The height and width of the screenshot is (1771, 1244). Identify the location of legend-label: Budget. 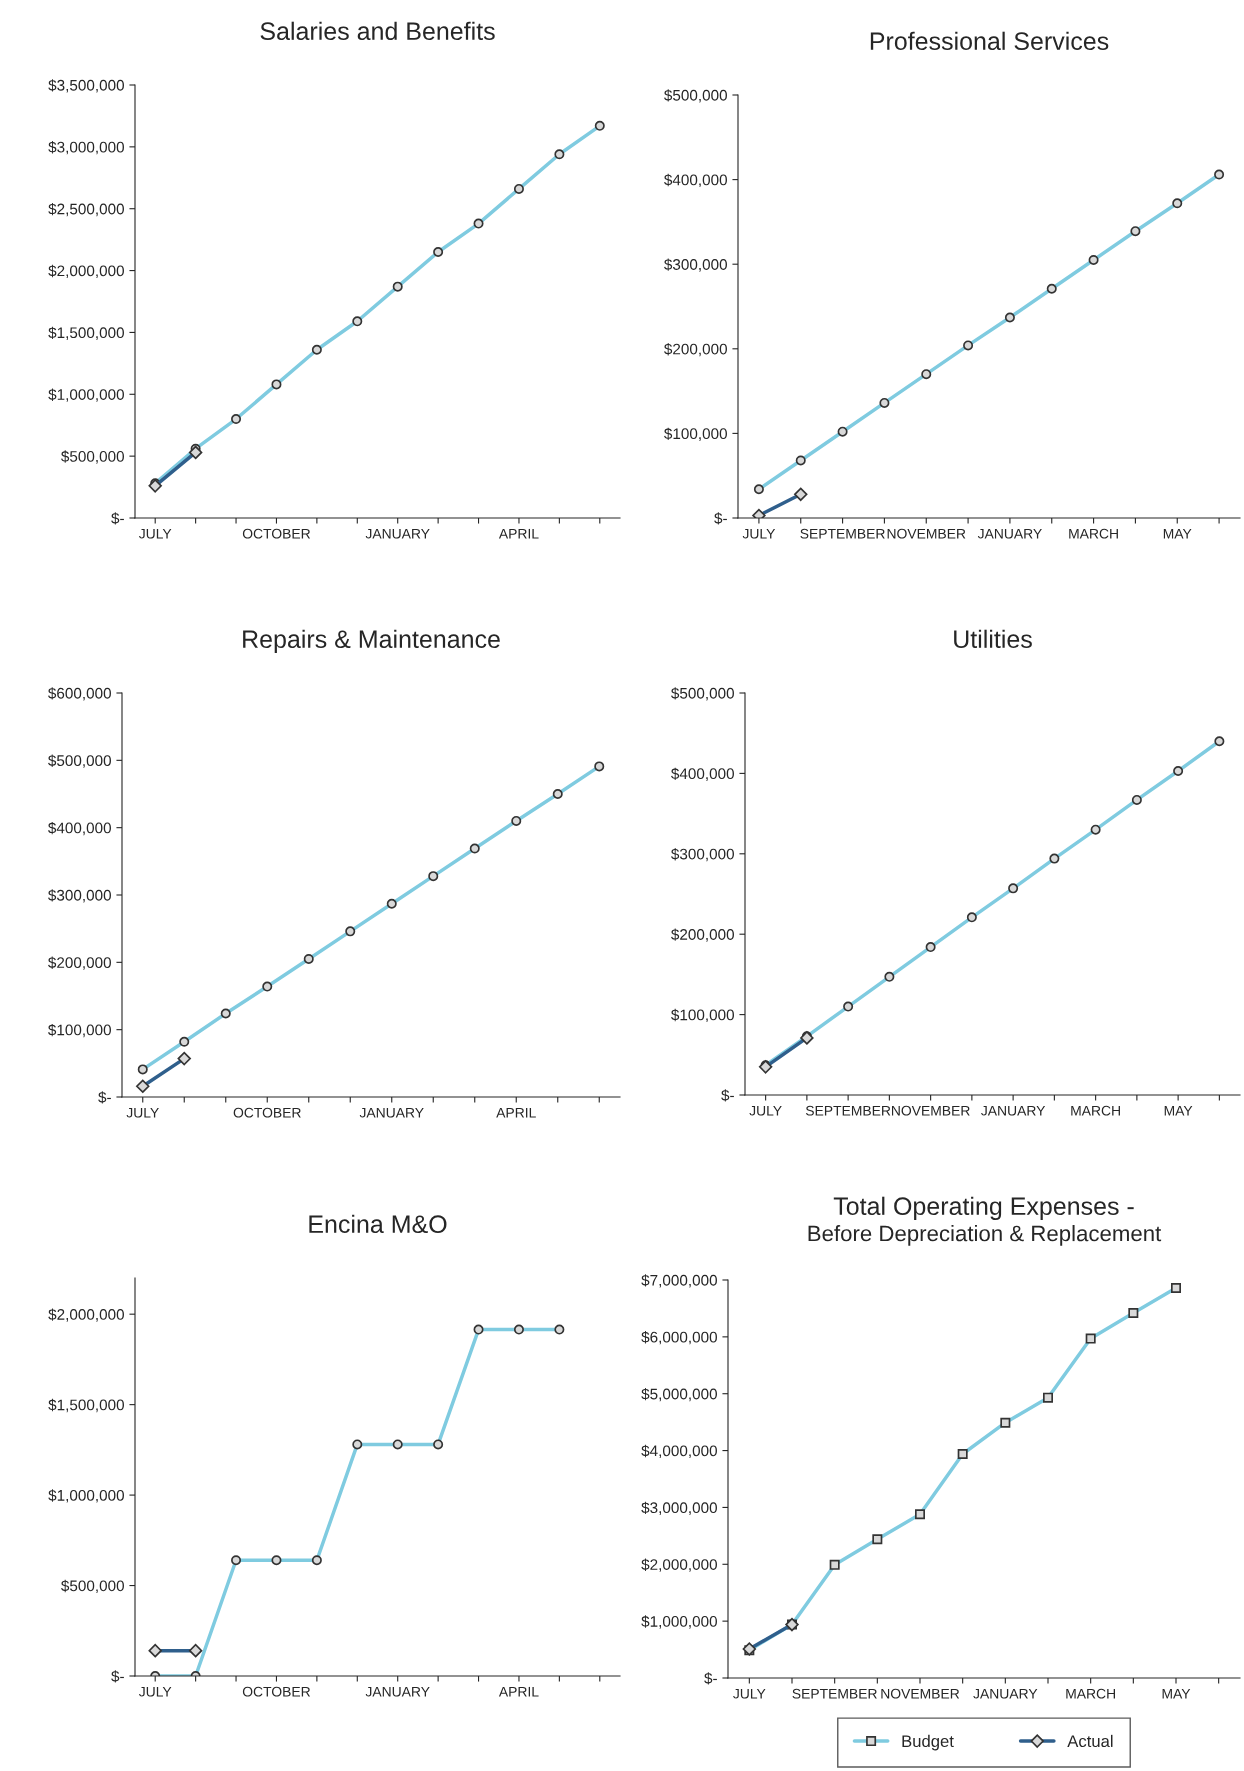
(928, 1742).